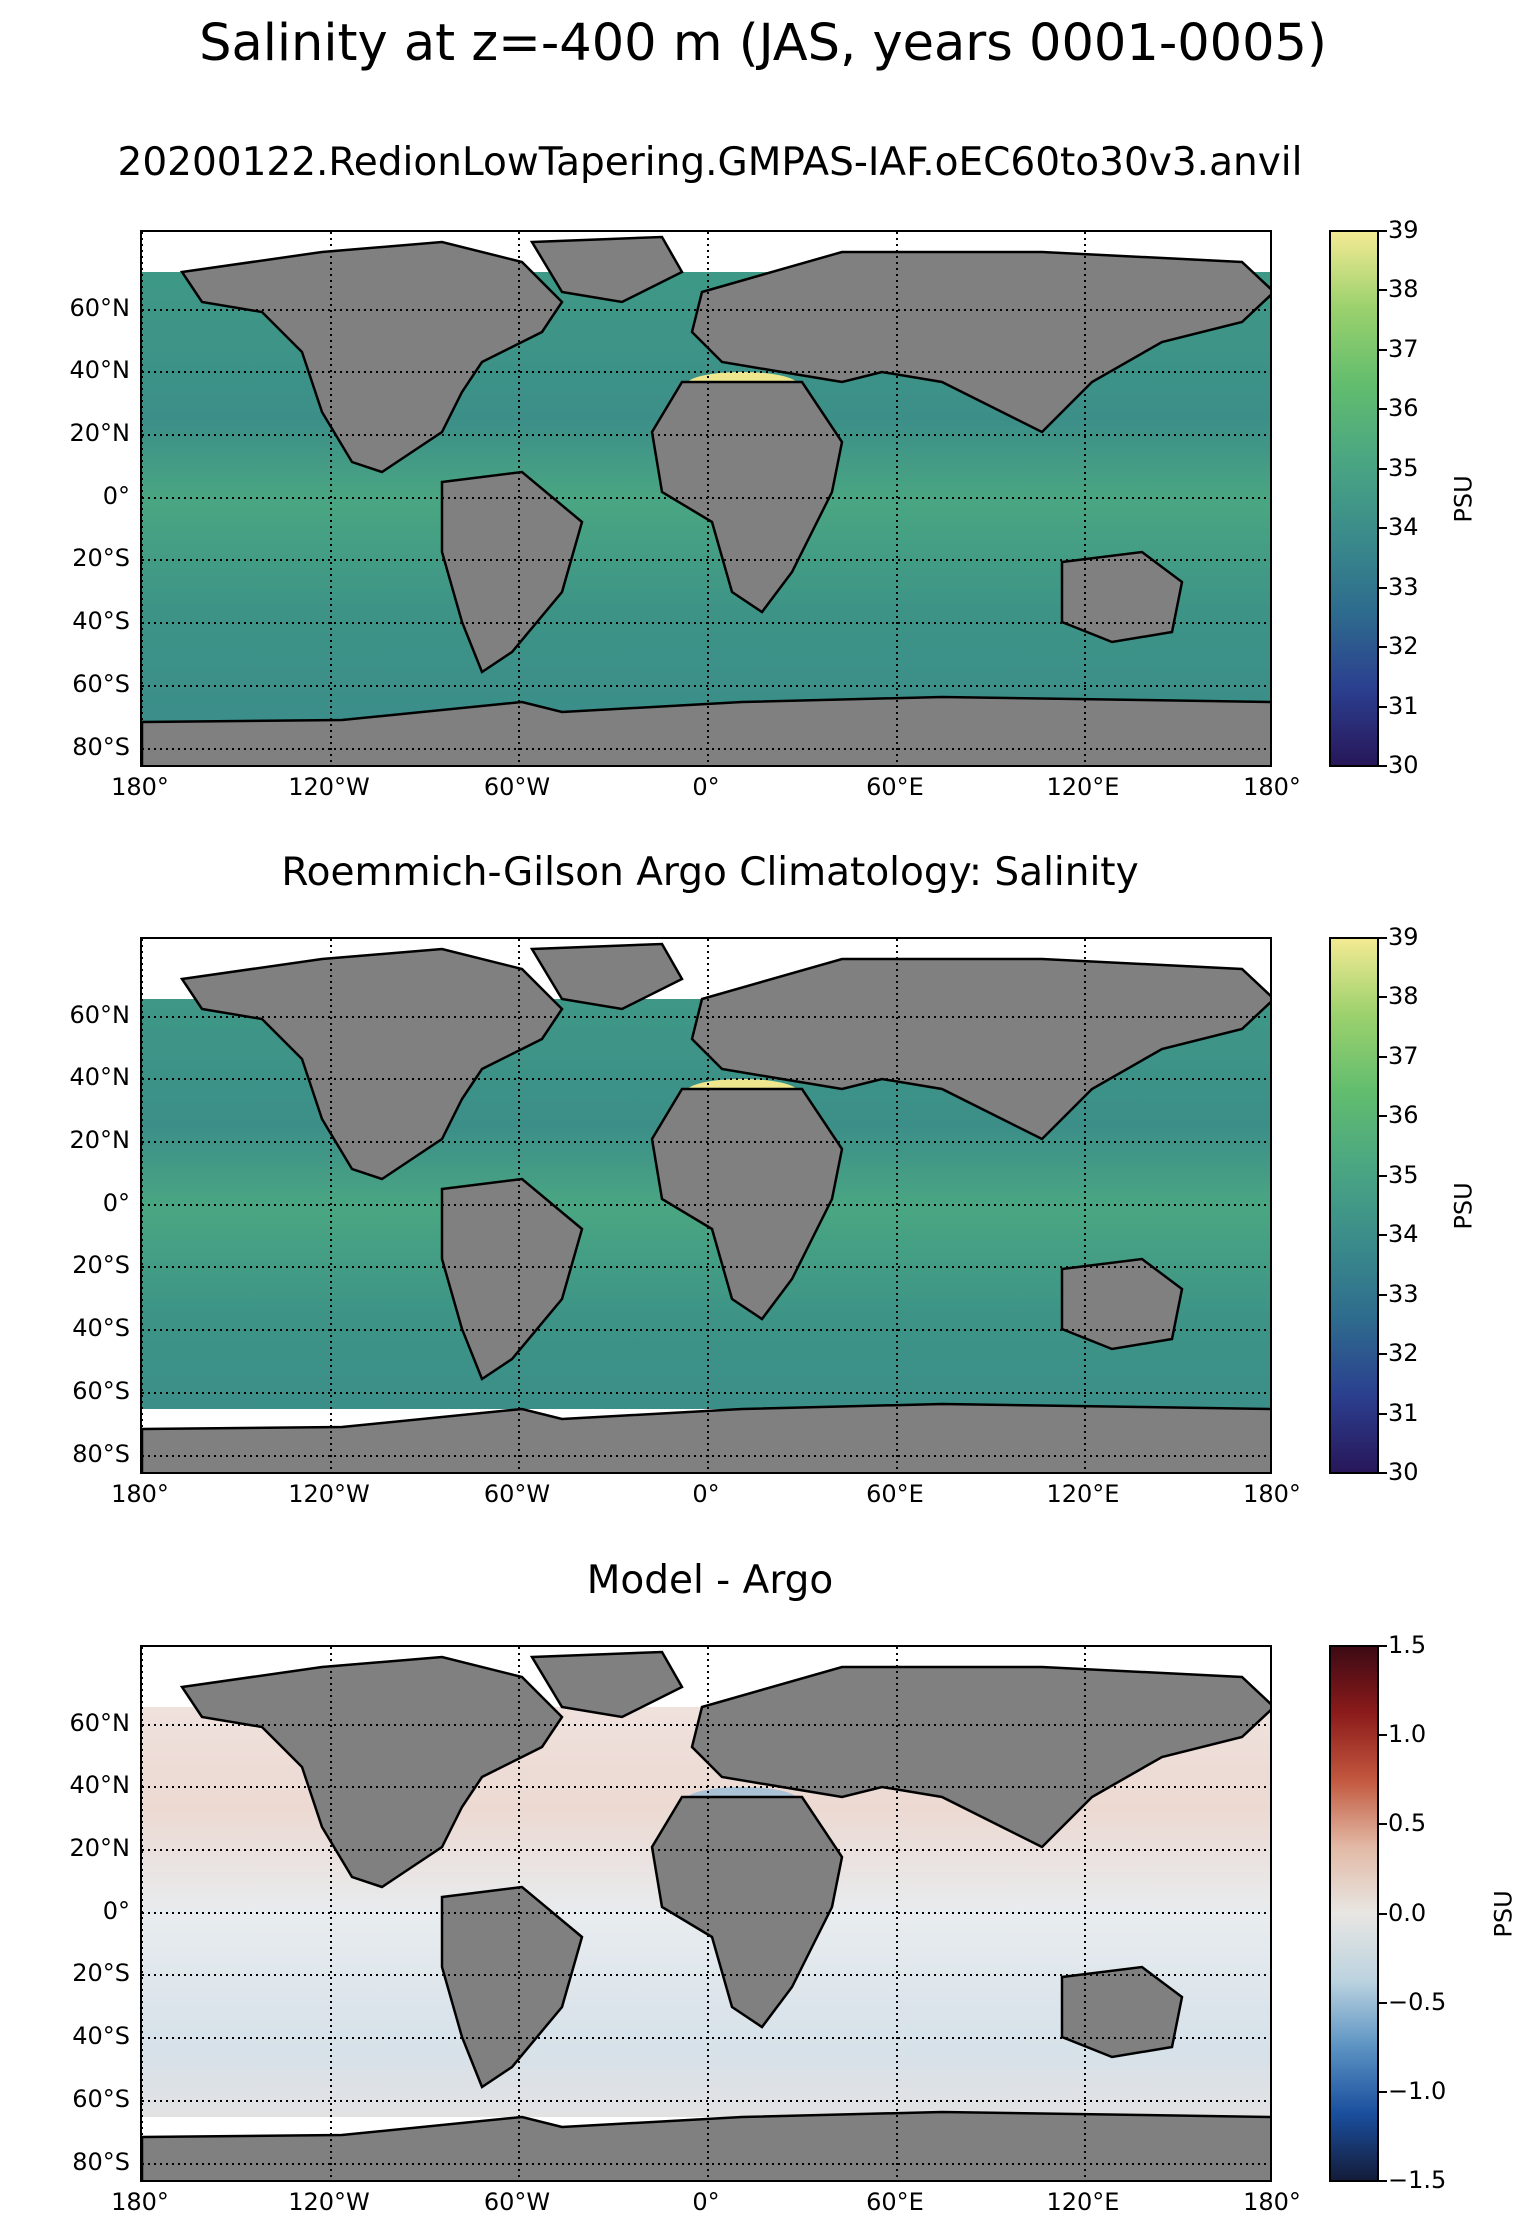 This screenshot has width=1526, height=2235. I want to click on colorbar-tick-label: 0.5, so click(1407, 1823).